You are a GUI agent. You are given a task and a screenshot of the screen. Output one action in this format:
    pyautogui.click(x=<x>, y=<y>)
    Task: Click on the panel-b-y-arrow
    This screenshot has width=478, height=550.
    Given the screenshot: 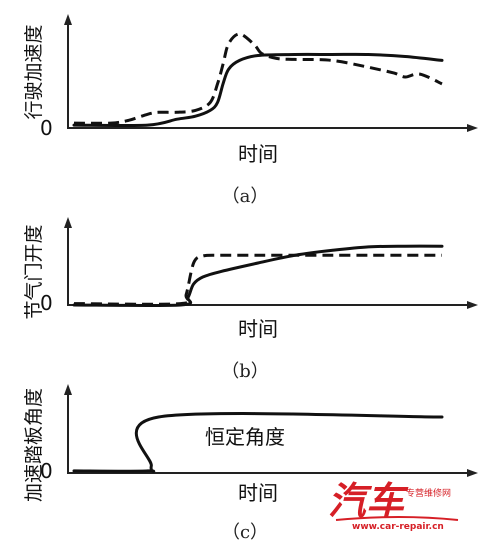 What is the action you would take?
    pyautogui.click(x=68, y=222)
    